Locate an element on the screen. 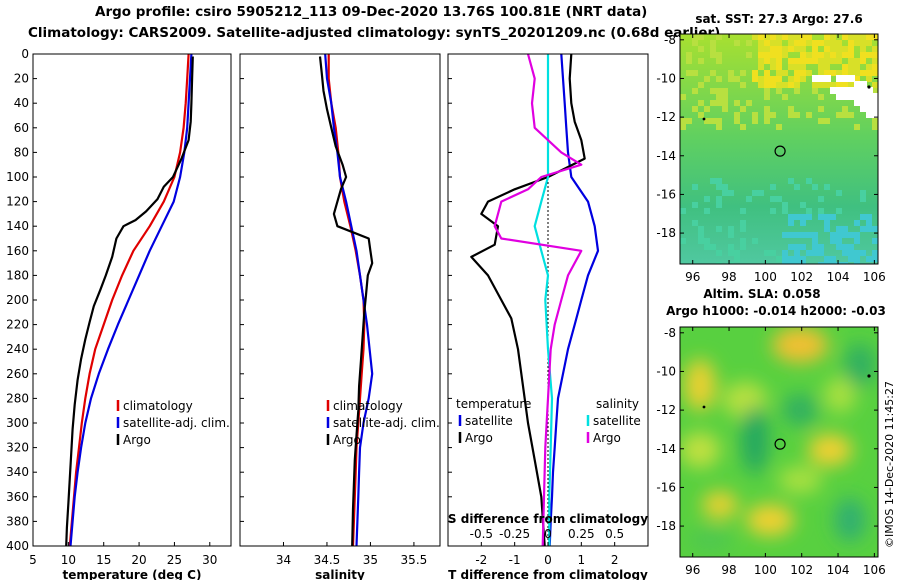 Image resolution: width=900 pixels, height=580 pixels. argo-position-marker is located at coordinates (780, 151).